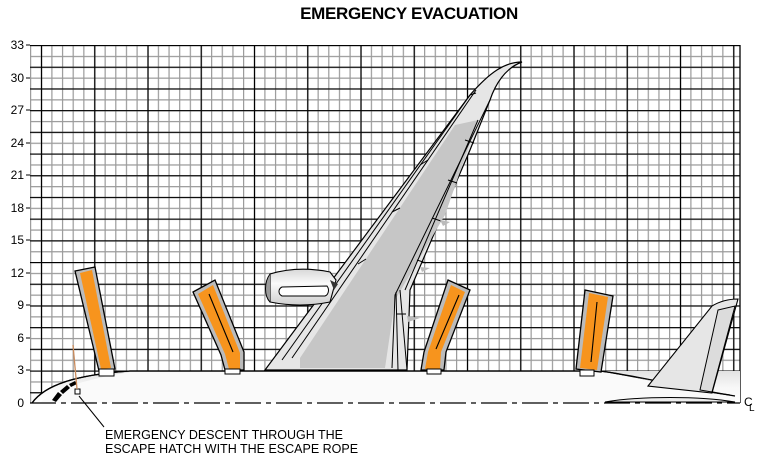 Image resolution: width=758 pixels, height=464 pixels. What do you see at coordinates (17, 240) in the screenshot?
I see `y-tick-15: 15` at bounding box center [17, 240].